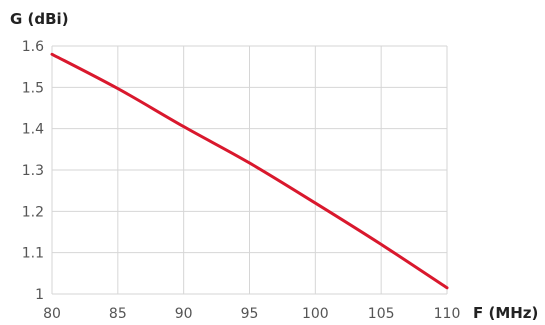 The height and width of the screenshot is (325, 545). What do you see at coordinates (39, 295) in the screenshot?
I see `y-tick-label: 1` at bounding box center [39, 295].